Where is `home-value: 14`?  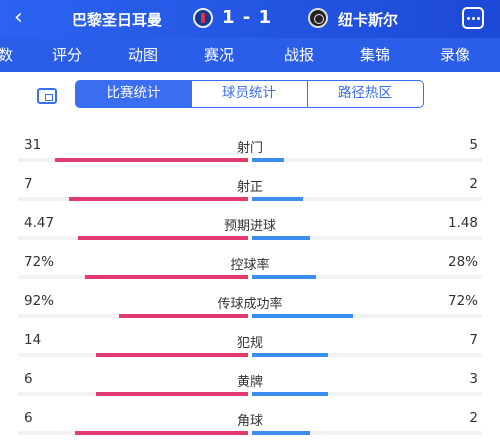
home-value: 14 is located at coordinates (33, 340).